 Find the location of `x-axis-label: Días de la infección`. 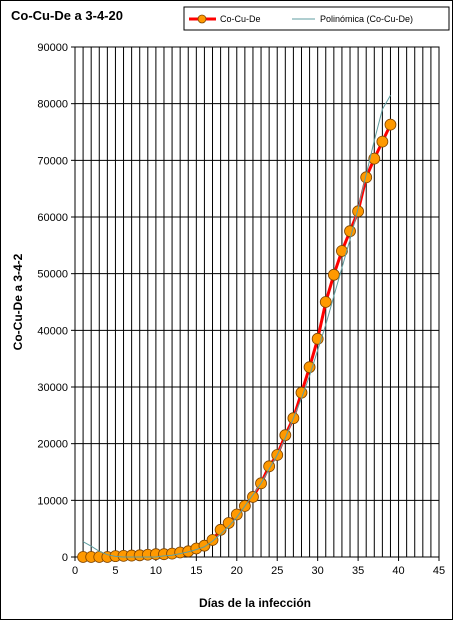

x-axis-label: Días de la infección is located at coordinates (255, 603).